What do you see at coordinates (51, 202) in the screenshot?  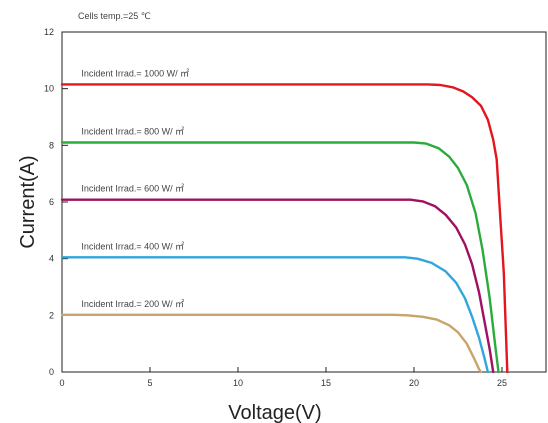 I see `y-tick-label: 6` at bounding box center [51, 202].